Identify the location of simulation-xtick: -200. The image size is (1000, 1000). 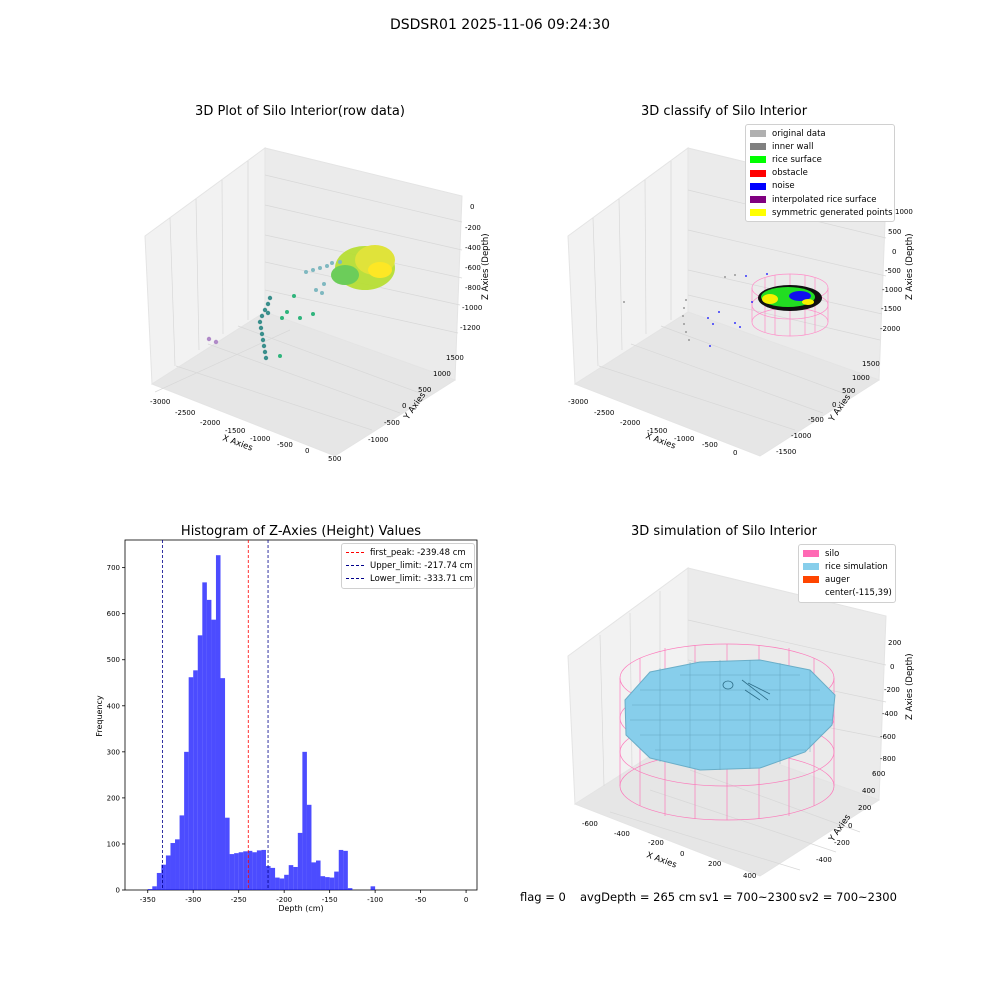
(656, 843).